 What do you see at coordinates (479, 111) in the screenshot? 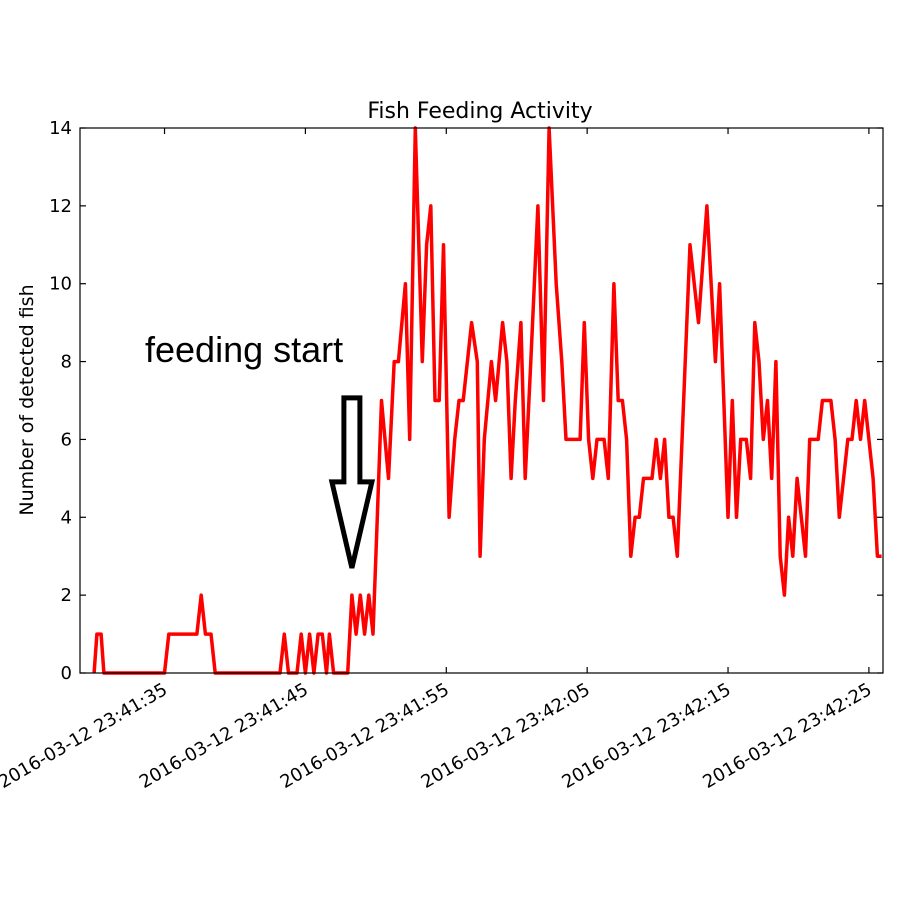
I see `chart-title: Fish Feeding Activity` at bounding box center [479, 111].